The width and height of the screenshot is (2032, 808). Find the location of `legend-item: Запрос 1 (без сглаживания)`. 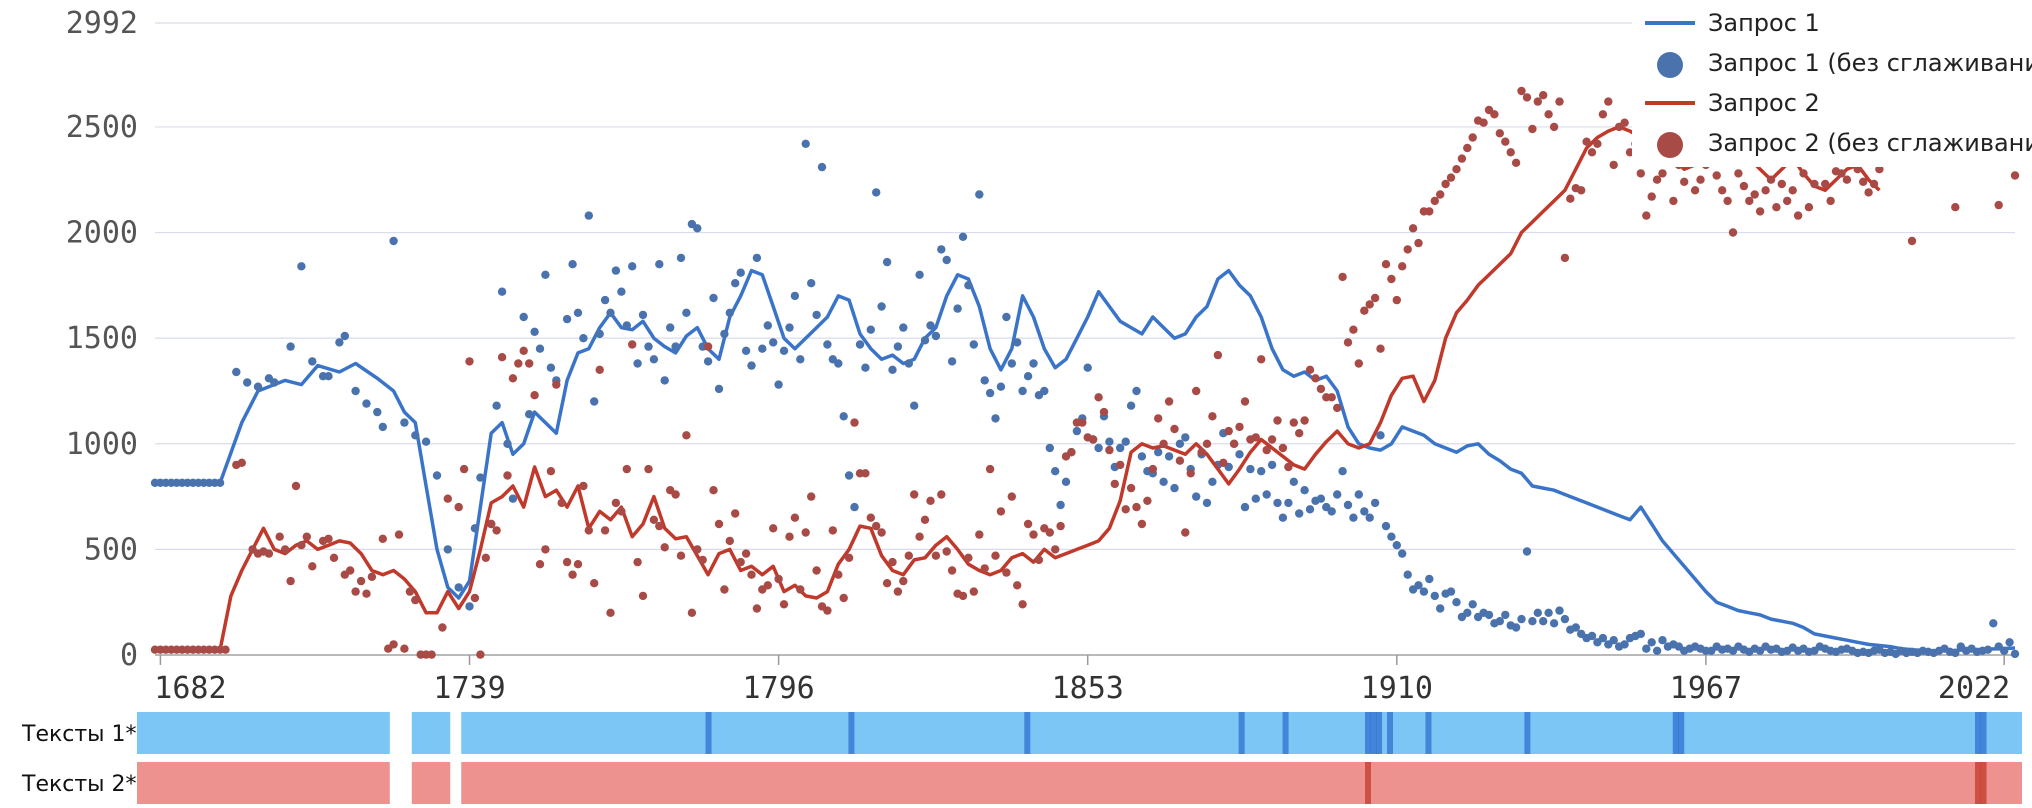

legend-item: Запрос 1 (без сглаживания) is located at coordinates (1844, 63).